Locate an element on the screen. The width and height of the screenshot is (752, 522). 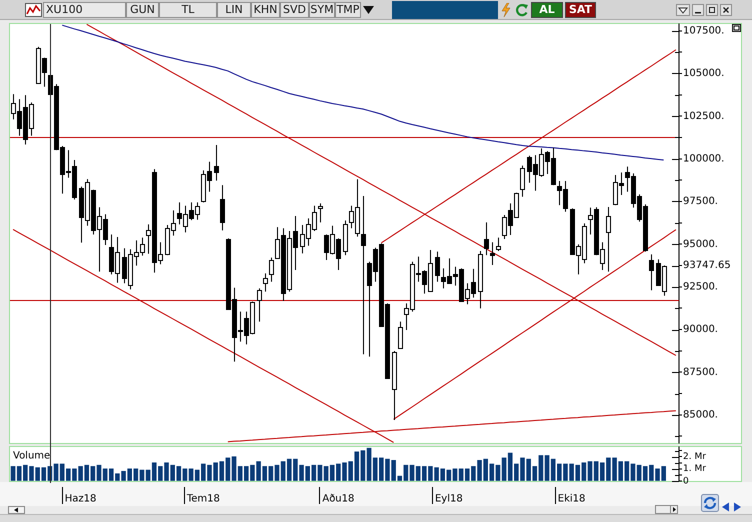
y-tick-label: 92500. is located at coordinates (700, 286).